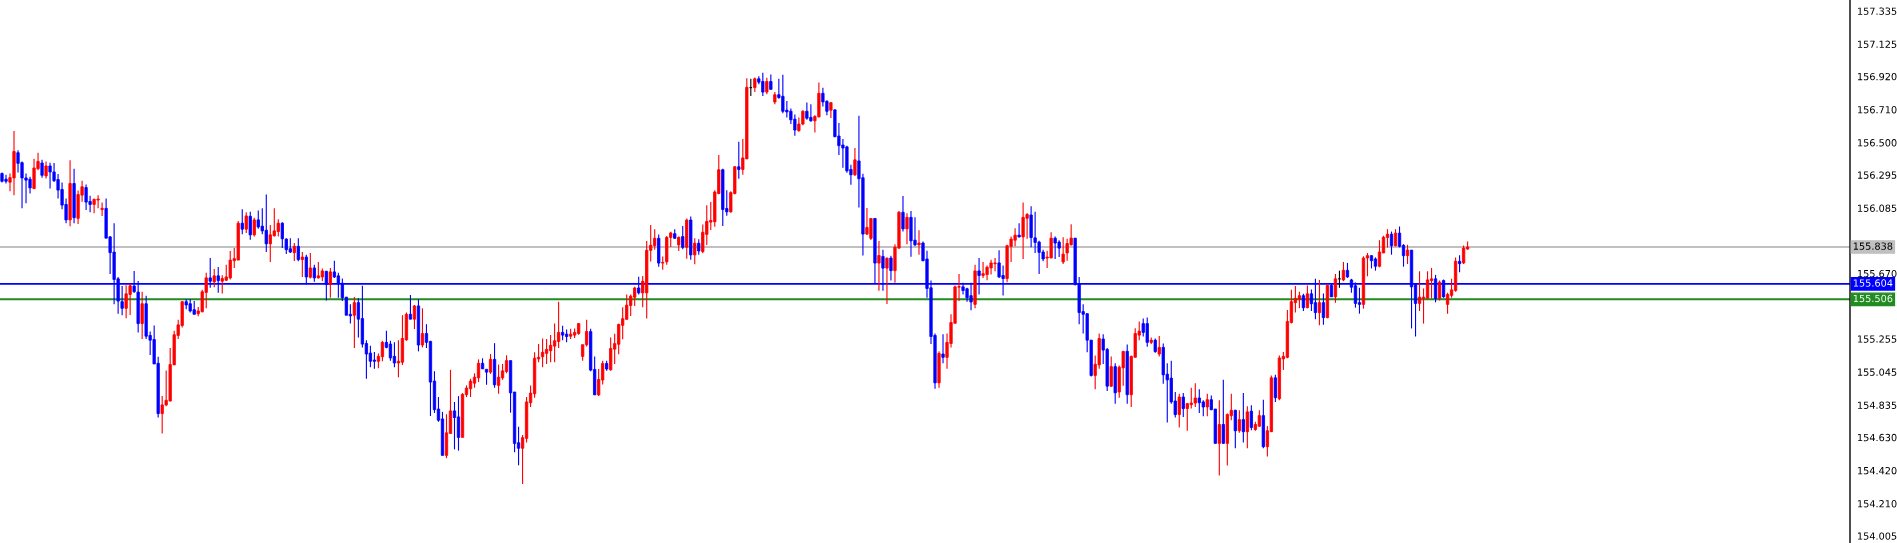 The height and width of the screenshot is (543, 1897). I want to click on y-tick-label: 156.085, so click(1877, 208).